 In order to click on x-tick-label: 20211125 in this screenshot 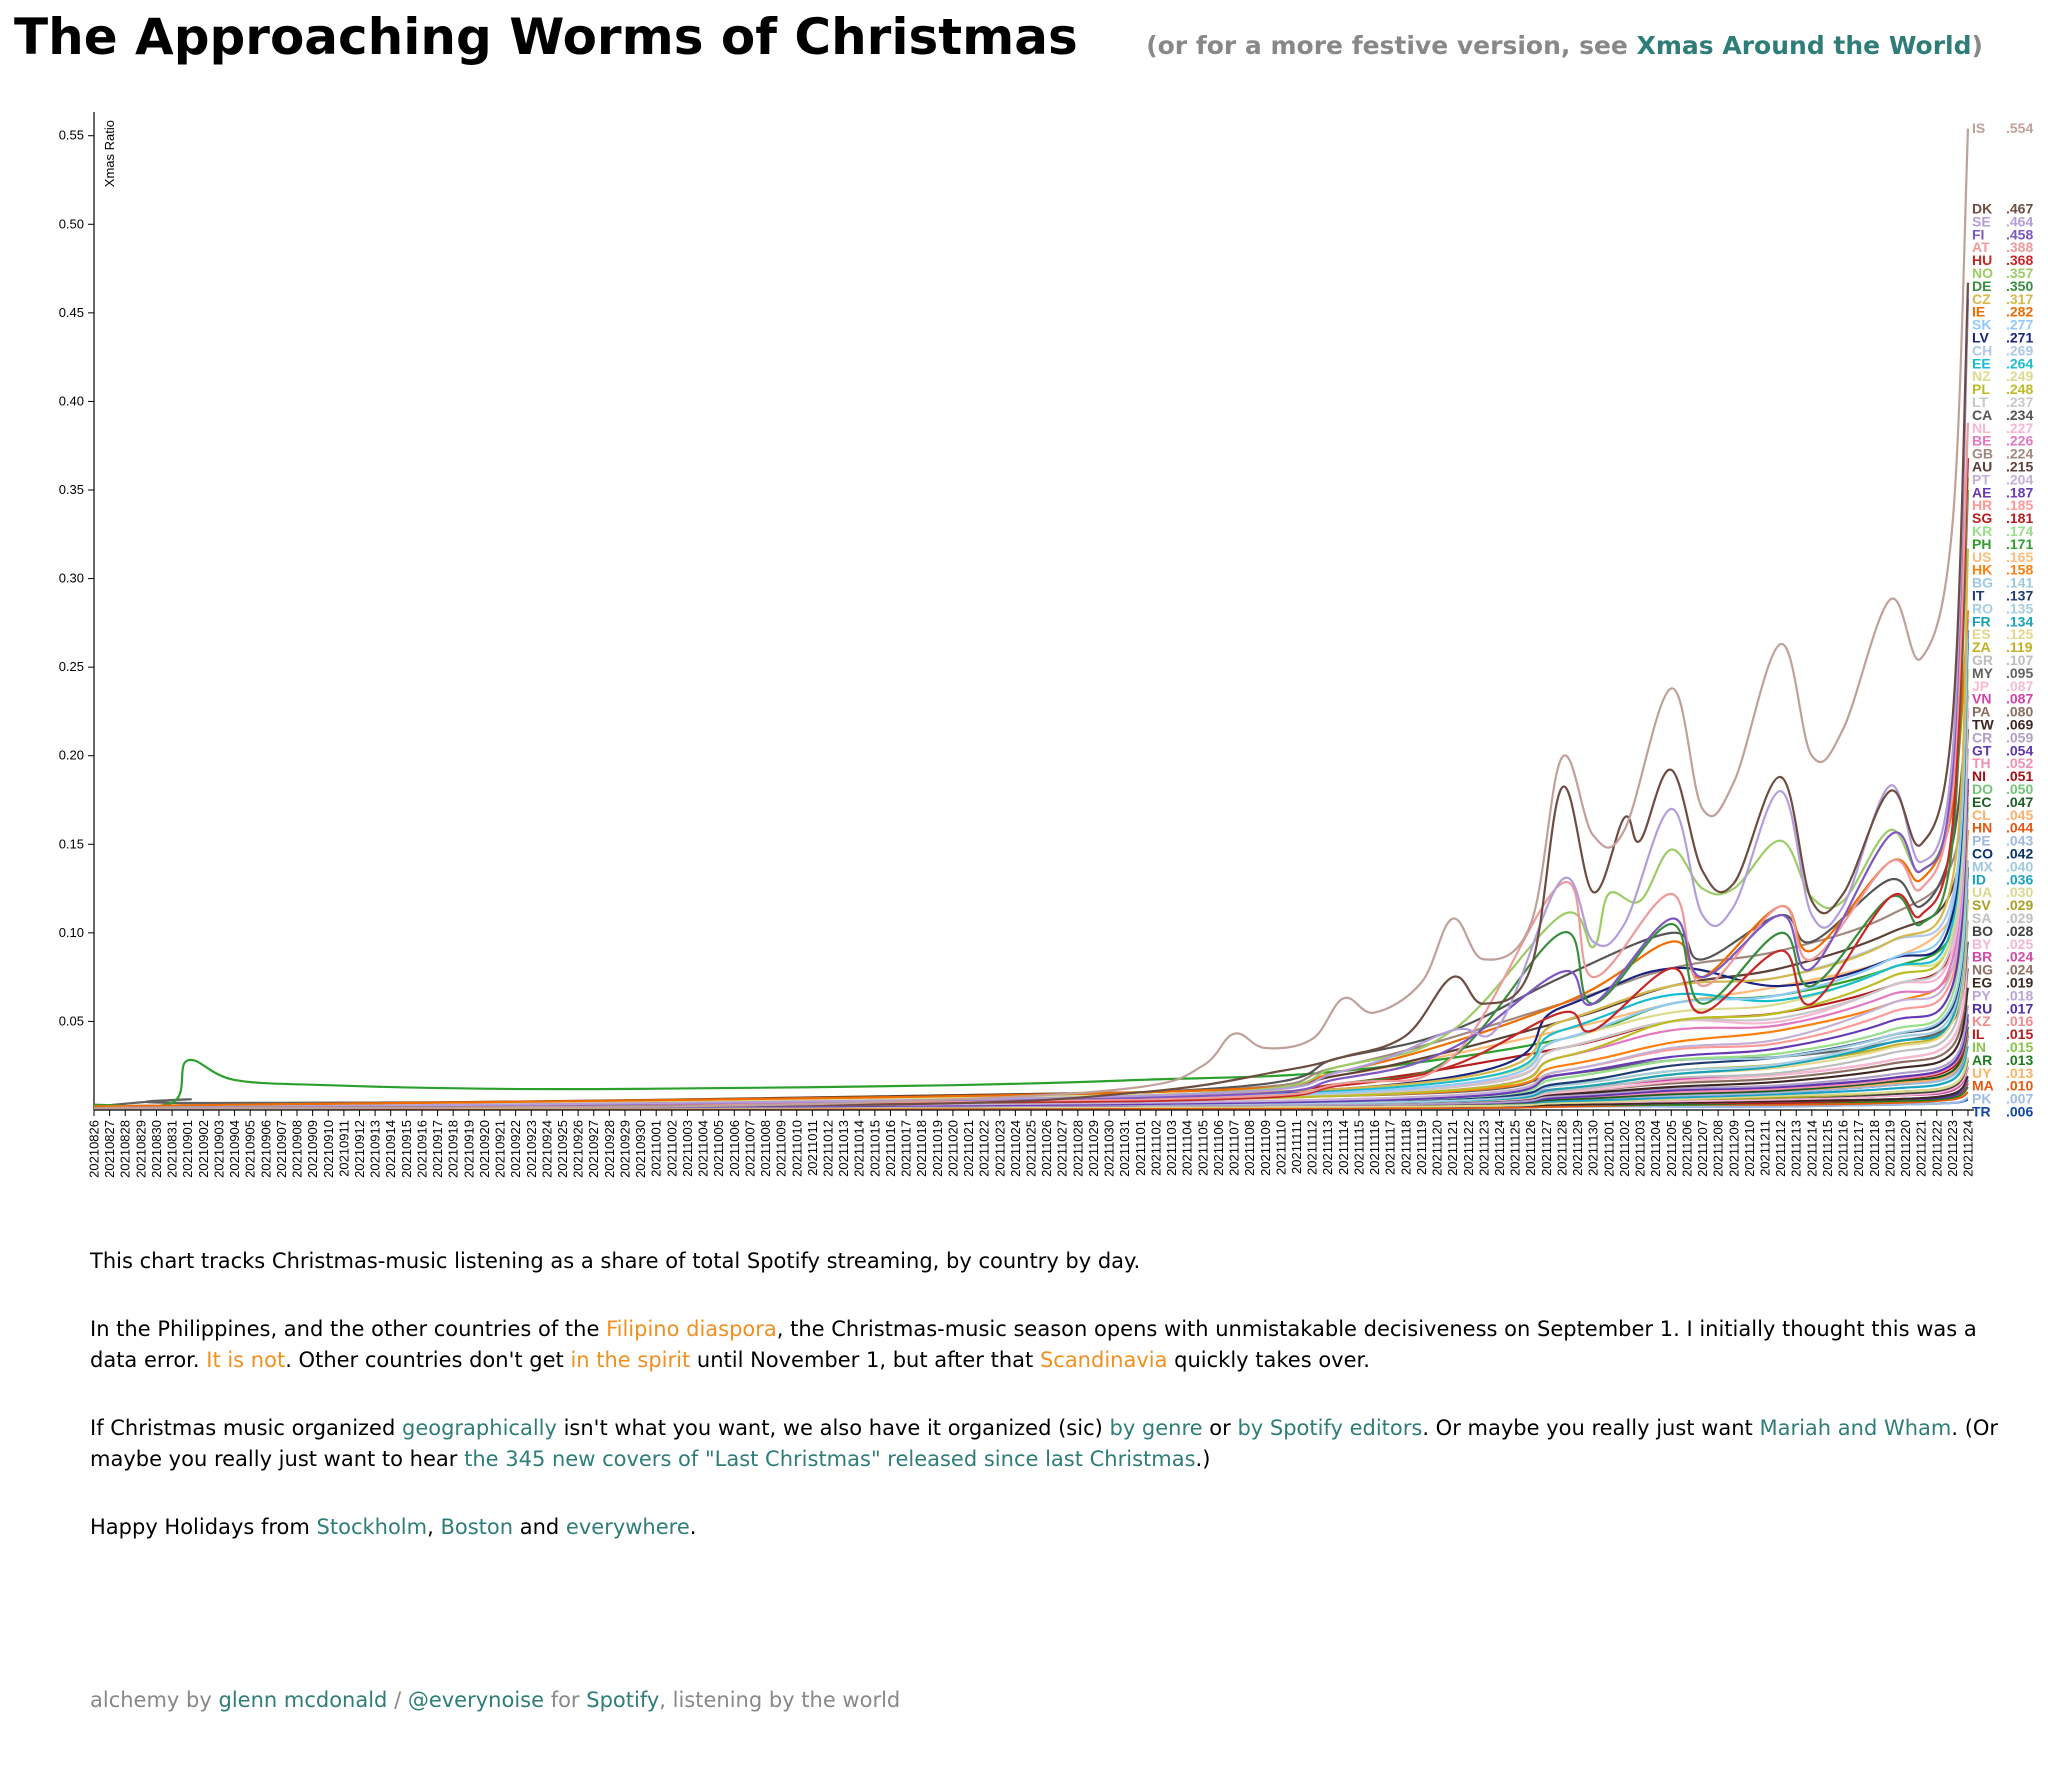, I will do `click(1515, 1148)`.